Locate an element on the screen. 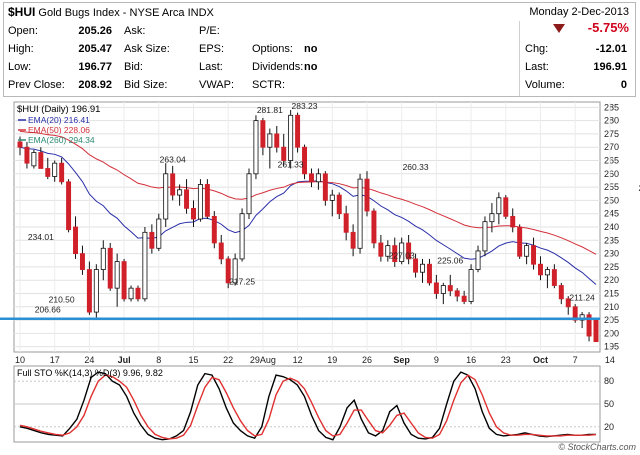  price-annotation: 225.06 is located at coordinates (450, 261).